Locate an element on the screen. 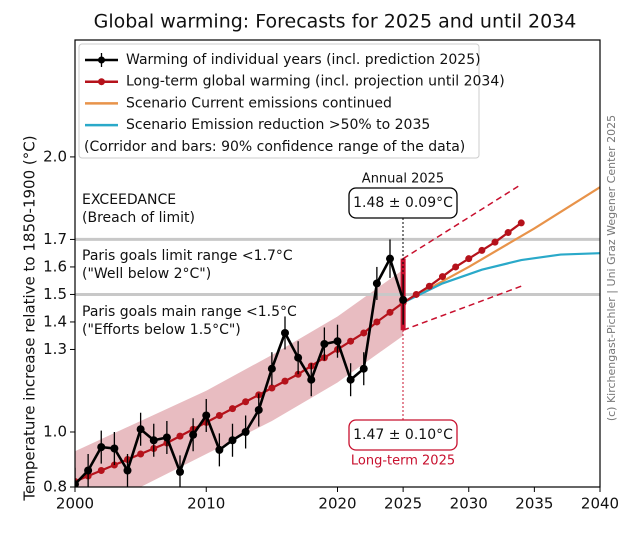 This screenshot has height=533, width=640. y-tick-label: 2.0 is located at coordinates (55, 156).